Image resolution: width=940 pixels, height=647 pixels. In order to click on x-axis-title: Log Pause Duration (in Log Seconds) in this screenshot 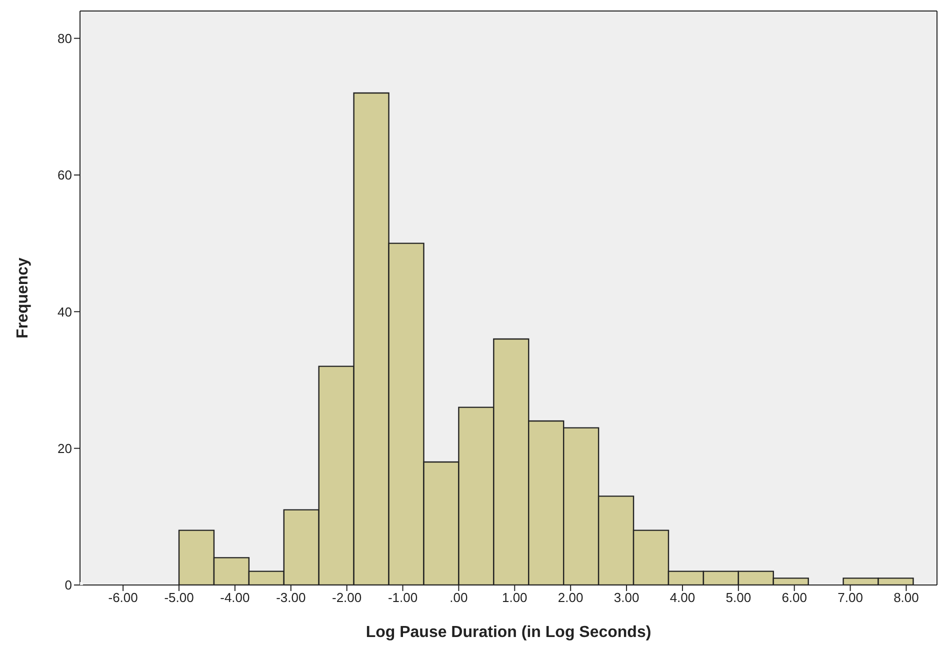, I will do `click(509, 632)`.